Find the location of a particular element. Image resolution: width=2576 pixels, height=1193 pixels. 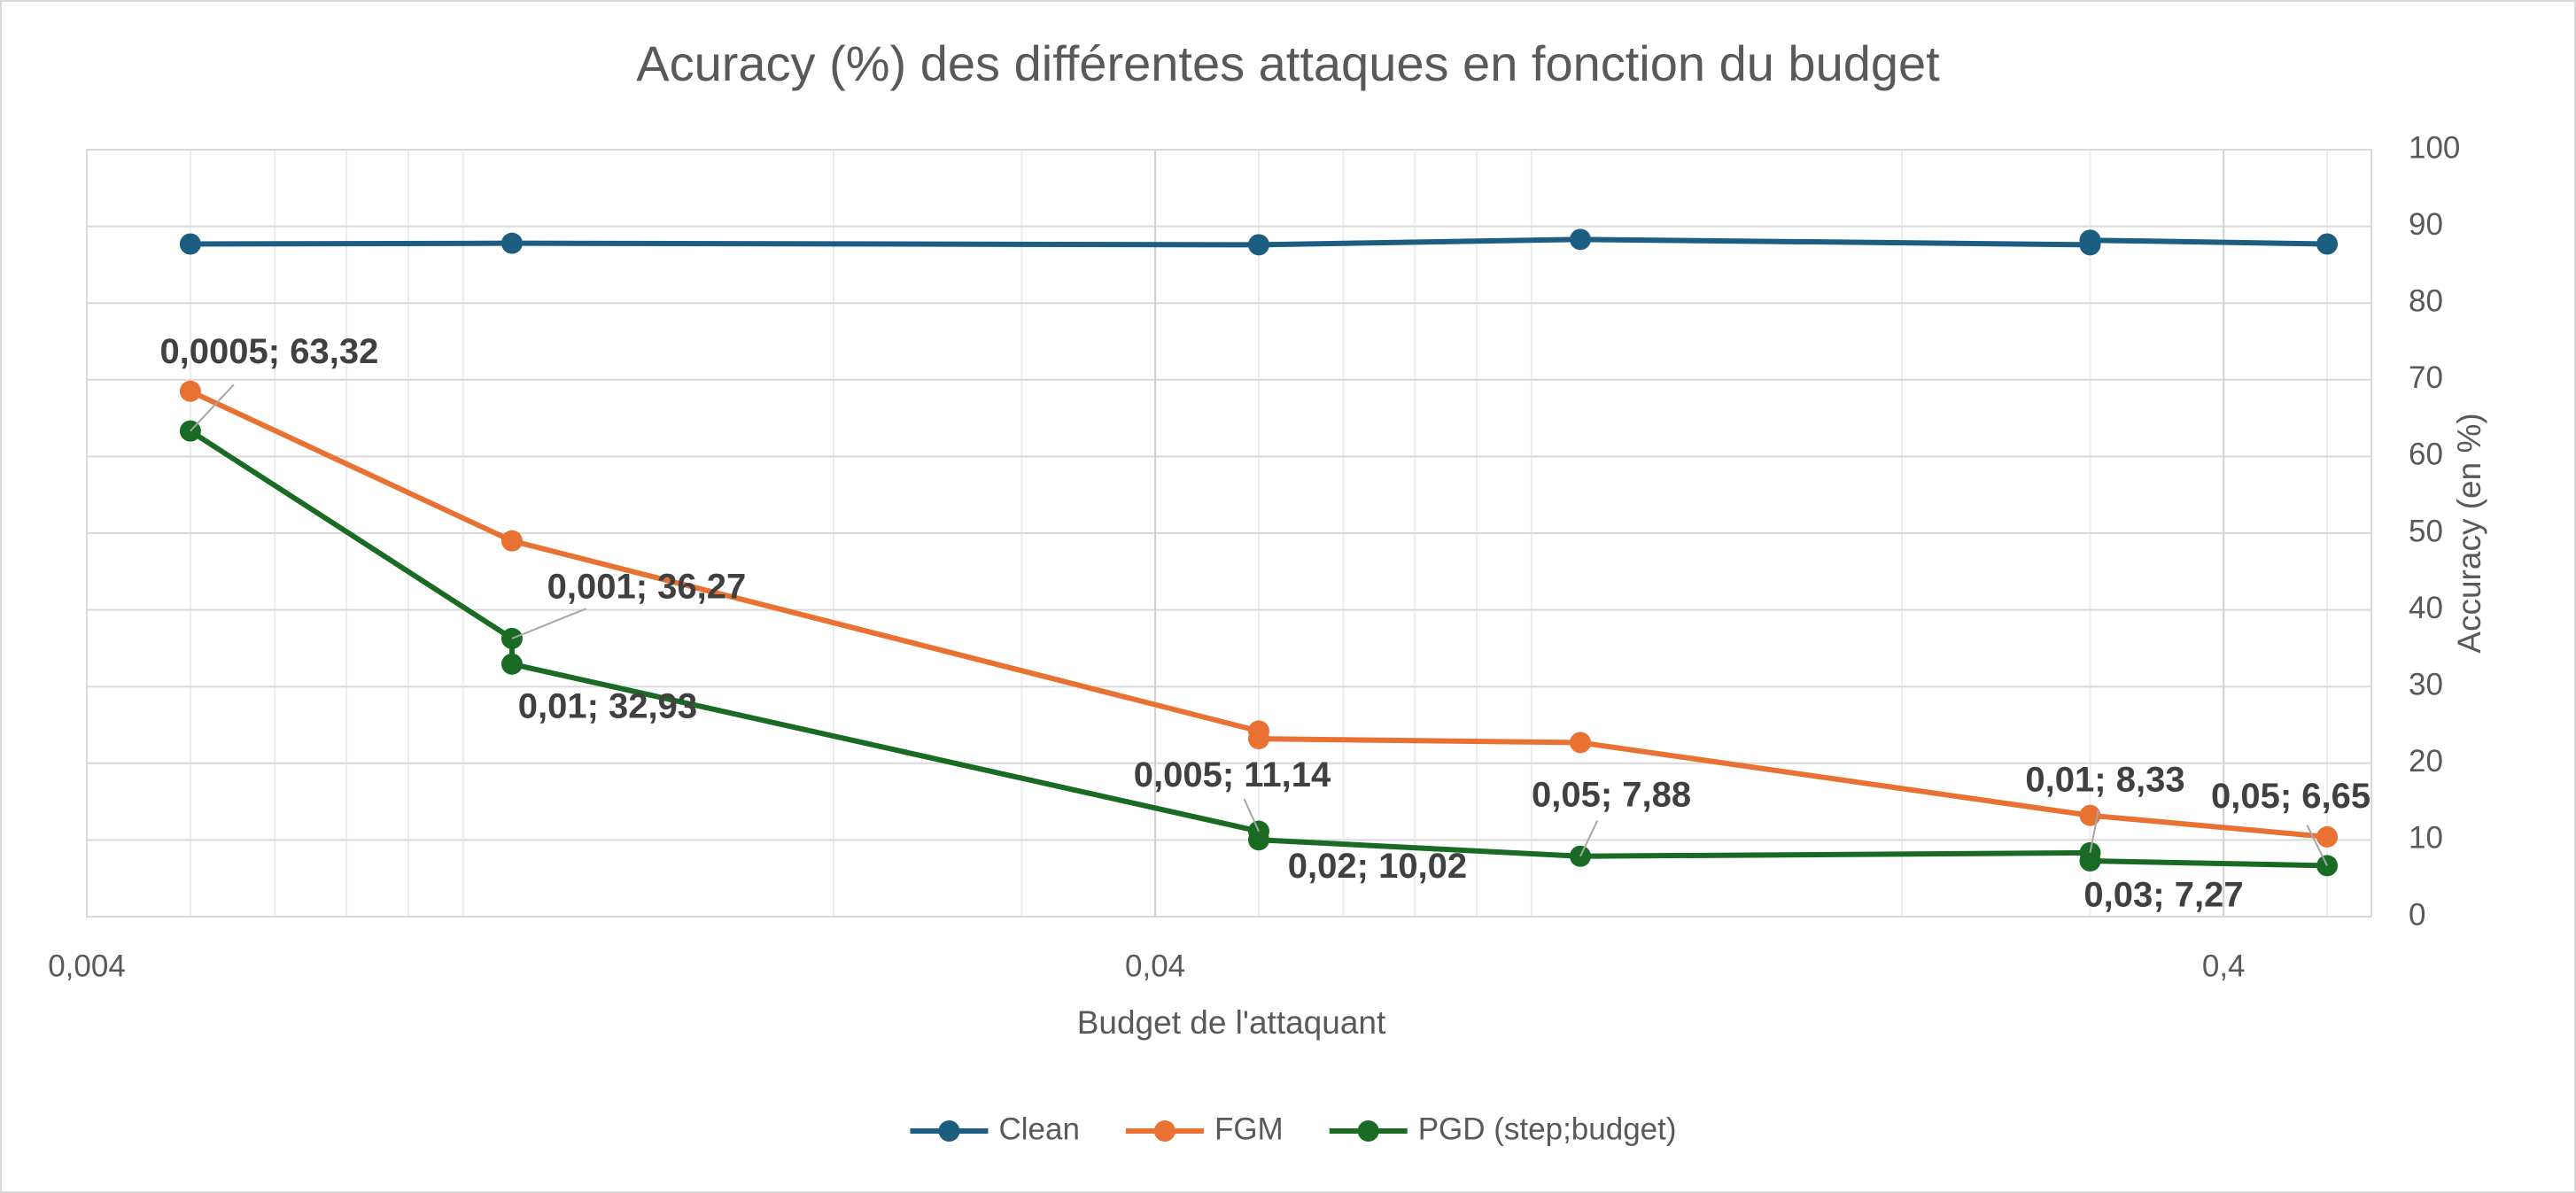

legend-label: FGM is located at coordinates (1249, 1129).